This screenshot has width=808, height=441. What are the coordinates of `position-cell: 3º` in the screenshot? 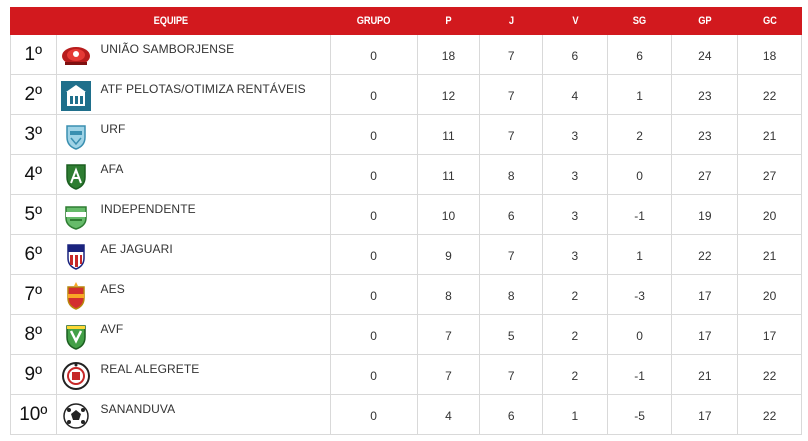 It's located at (33, 134).